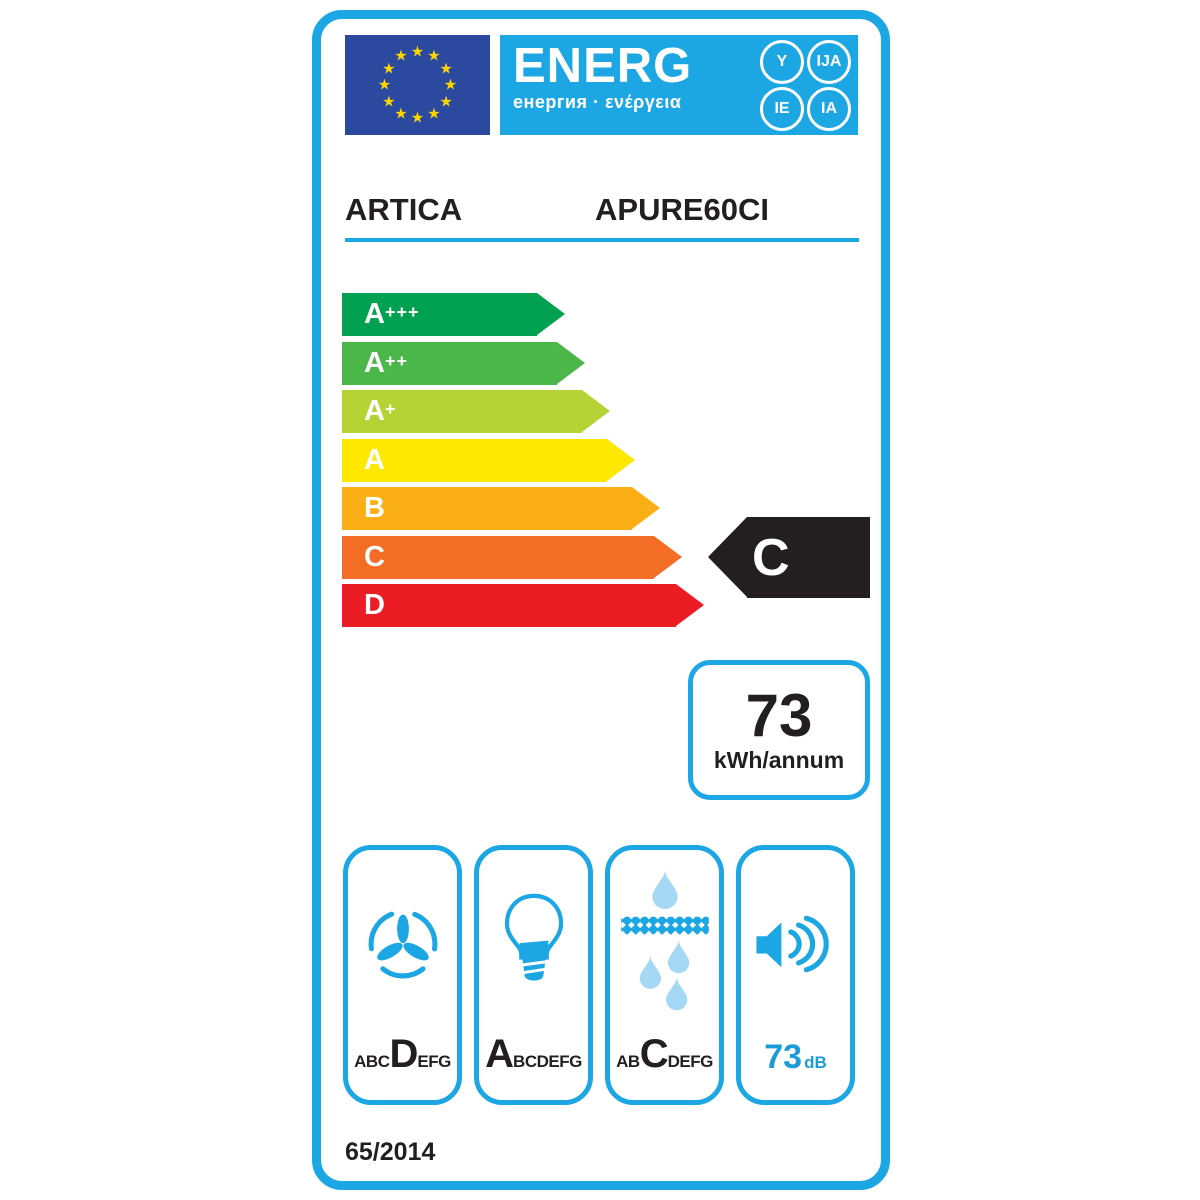 The height and width of the screenshot is (1200, 1200). I want to click on energ-subtitle: енергия · ενέργεια, so click(597, 102).